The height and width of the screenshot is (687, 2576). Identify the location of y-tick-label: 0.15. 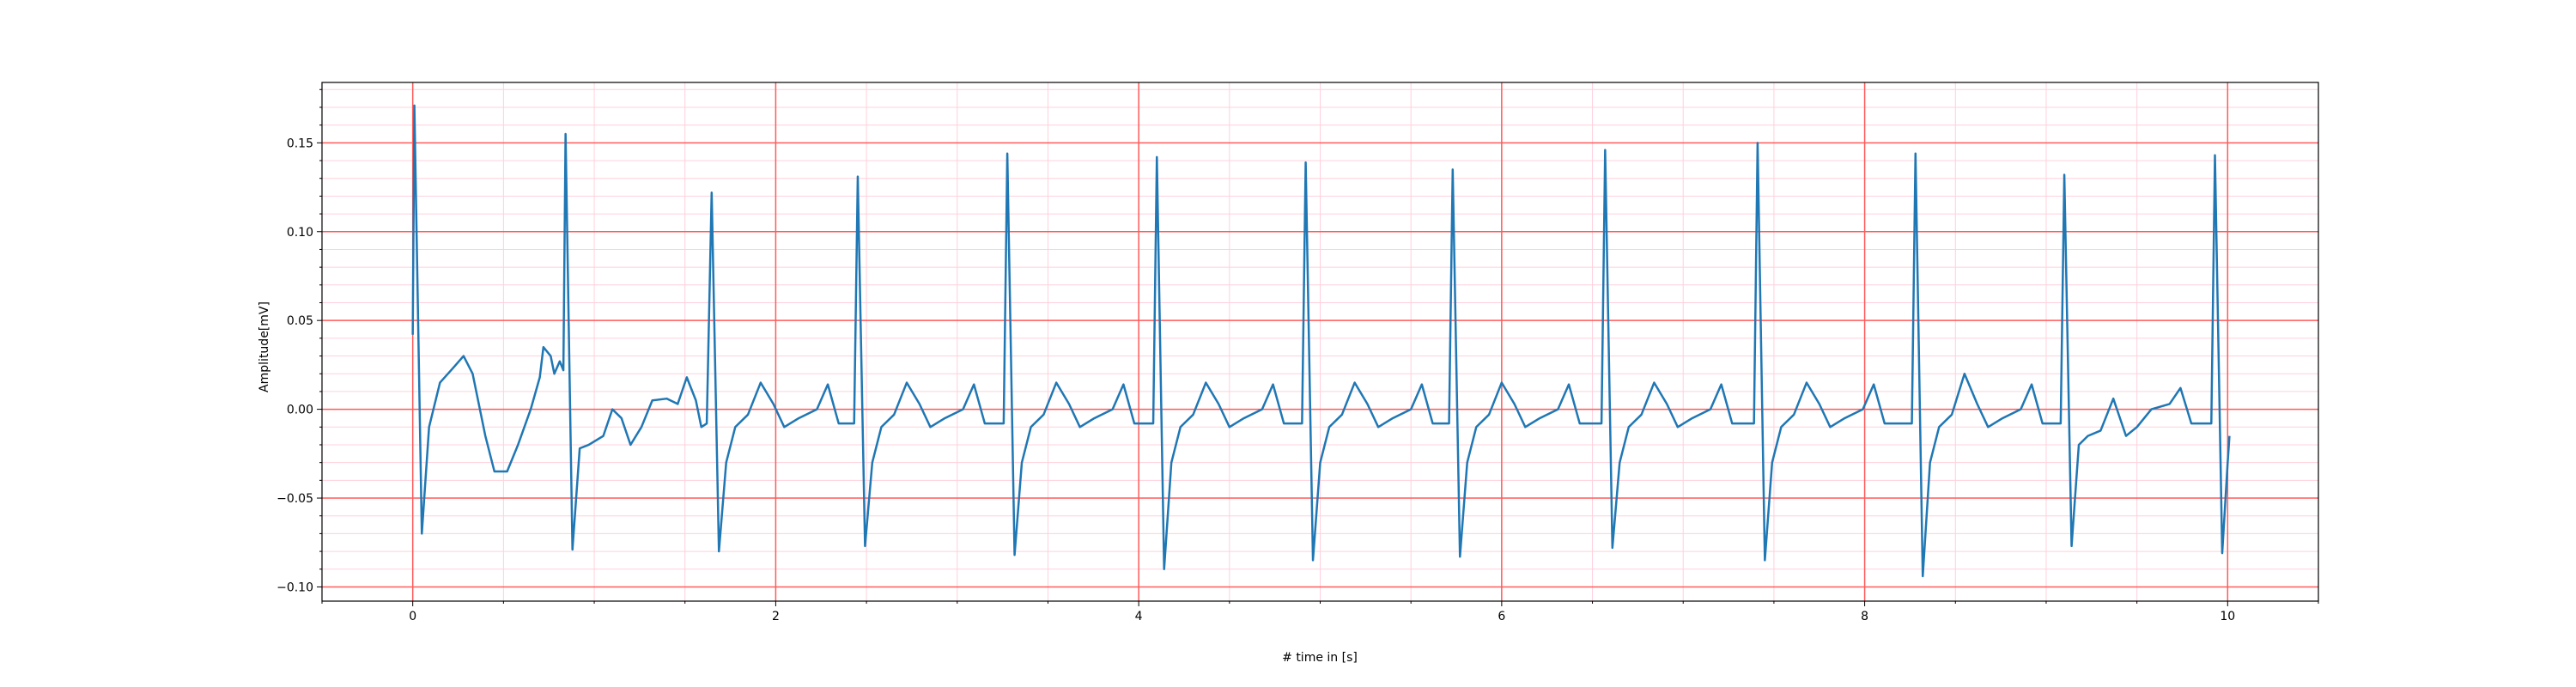
(300, 143).